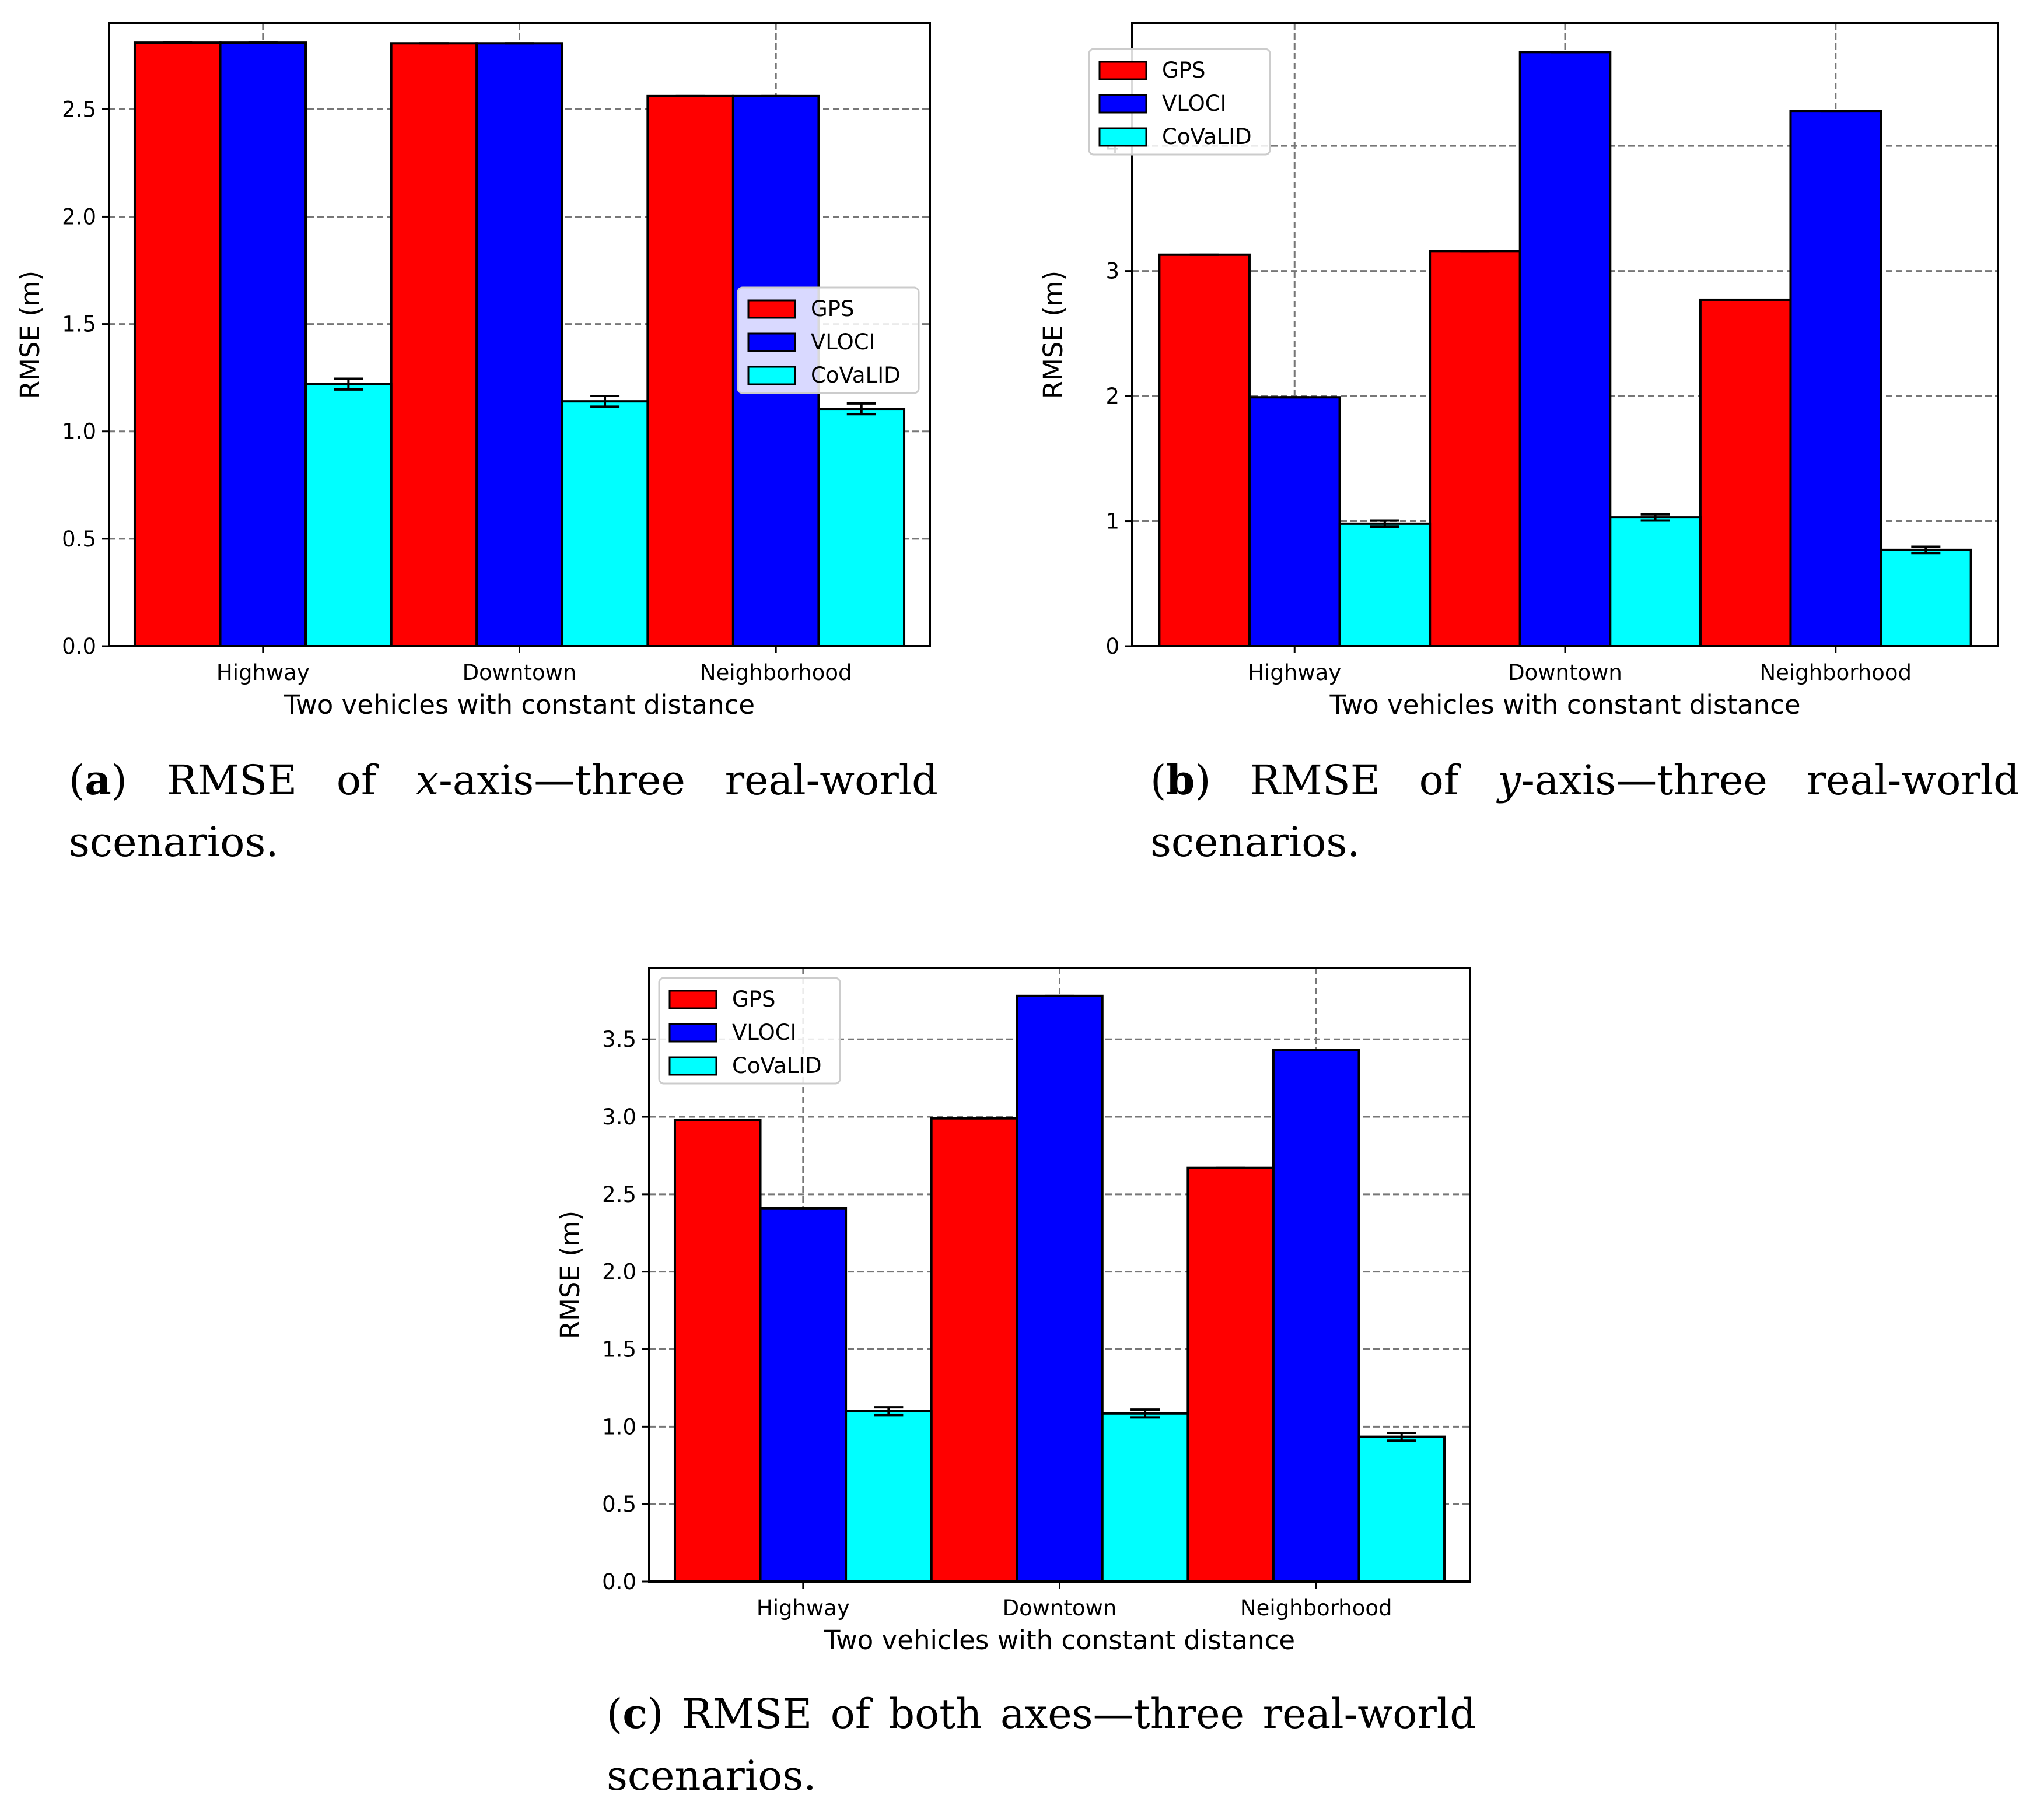 This screenshot has height=1816, width=2044. Describe the element at coordinates (1112, 646) in the screenshot. I see `y-tick-label: 0` at that location.